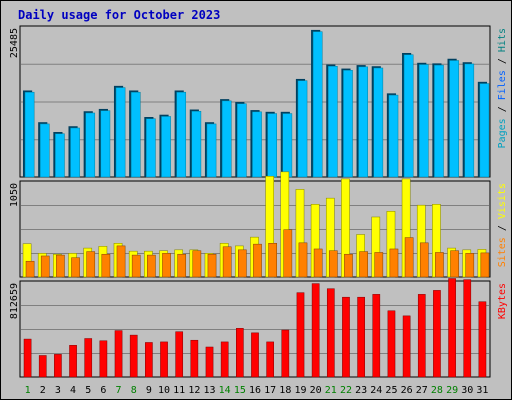  What do you see at coordinates (194, 390) in the screenshot?
I see `x-tick-label: 12` at bounding box center [194, 390].